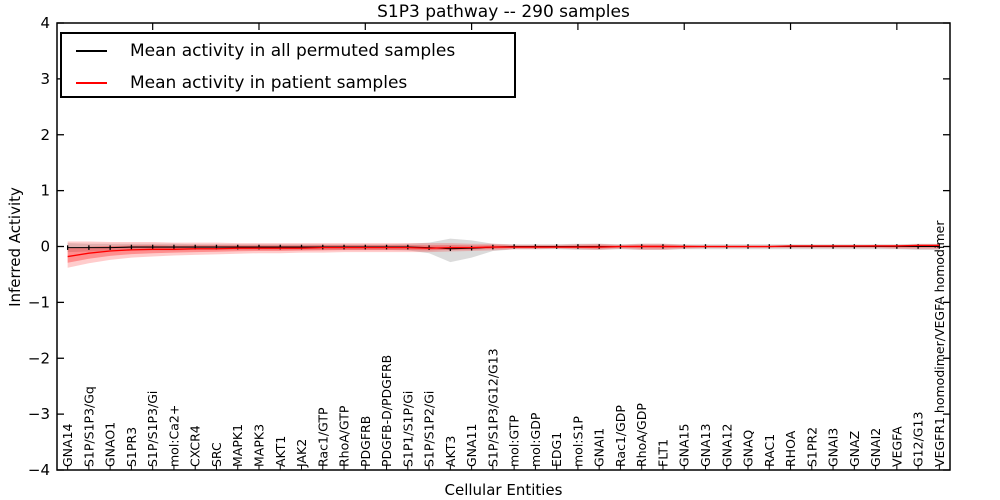 This screenshot has height=500, width=1000. What do you see at coordinates (503, 490) in the screenshot?
I see `x-axis-label: Cellular Entities` at bounding box center [503, 490].